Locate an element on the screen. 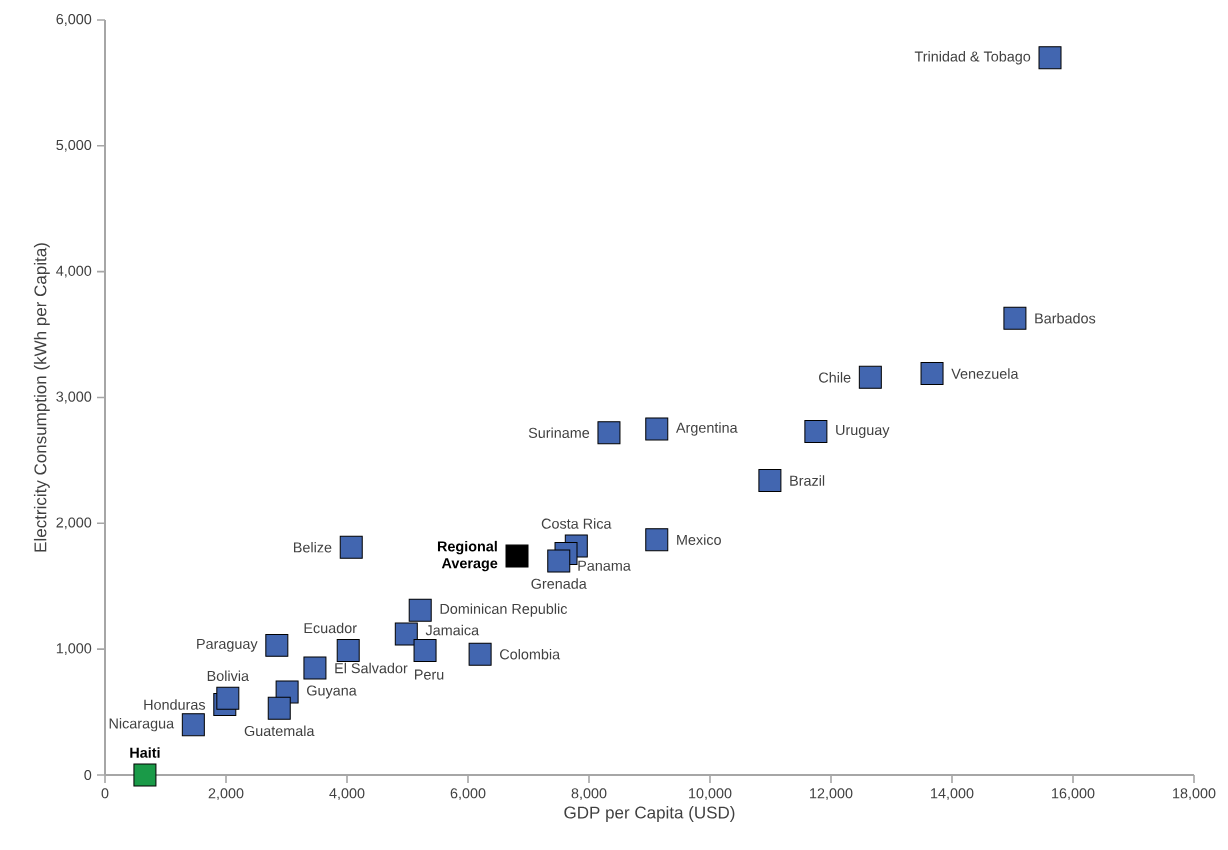  series-label: Regional Average is located at coordinates (467, 556).